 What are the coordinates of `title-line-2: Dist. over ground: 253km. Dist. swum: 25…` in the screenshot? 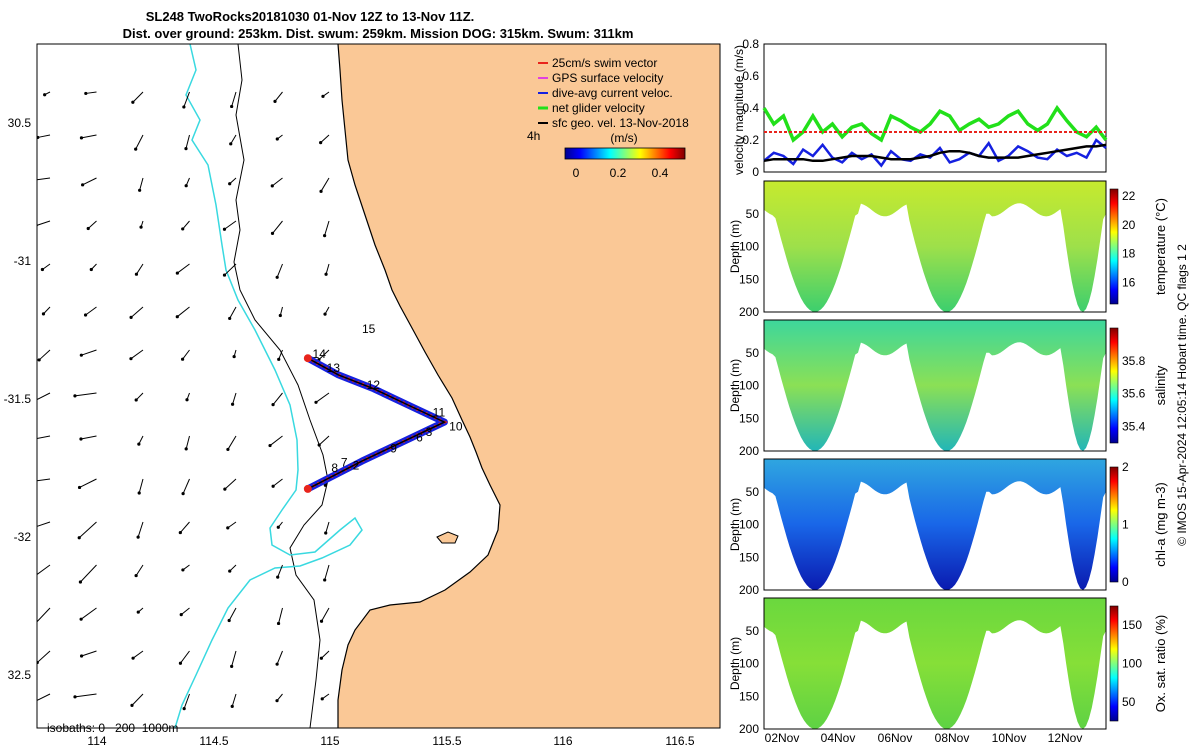 It's located at (378, 33).